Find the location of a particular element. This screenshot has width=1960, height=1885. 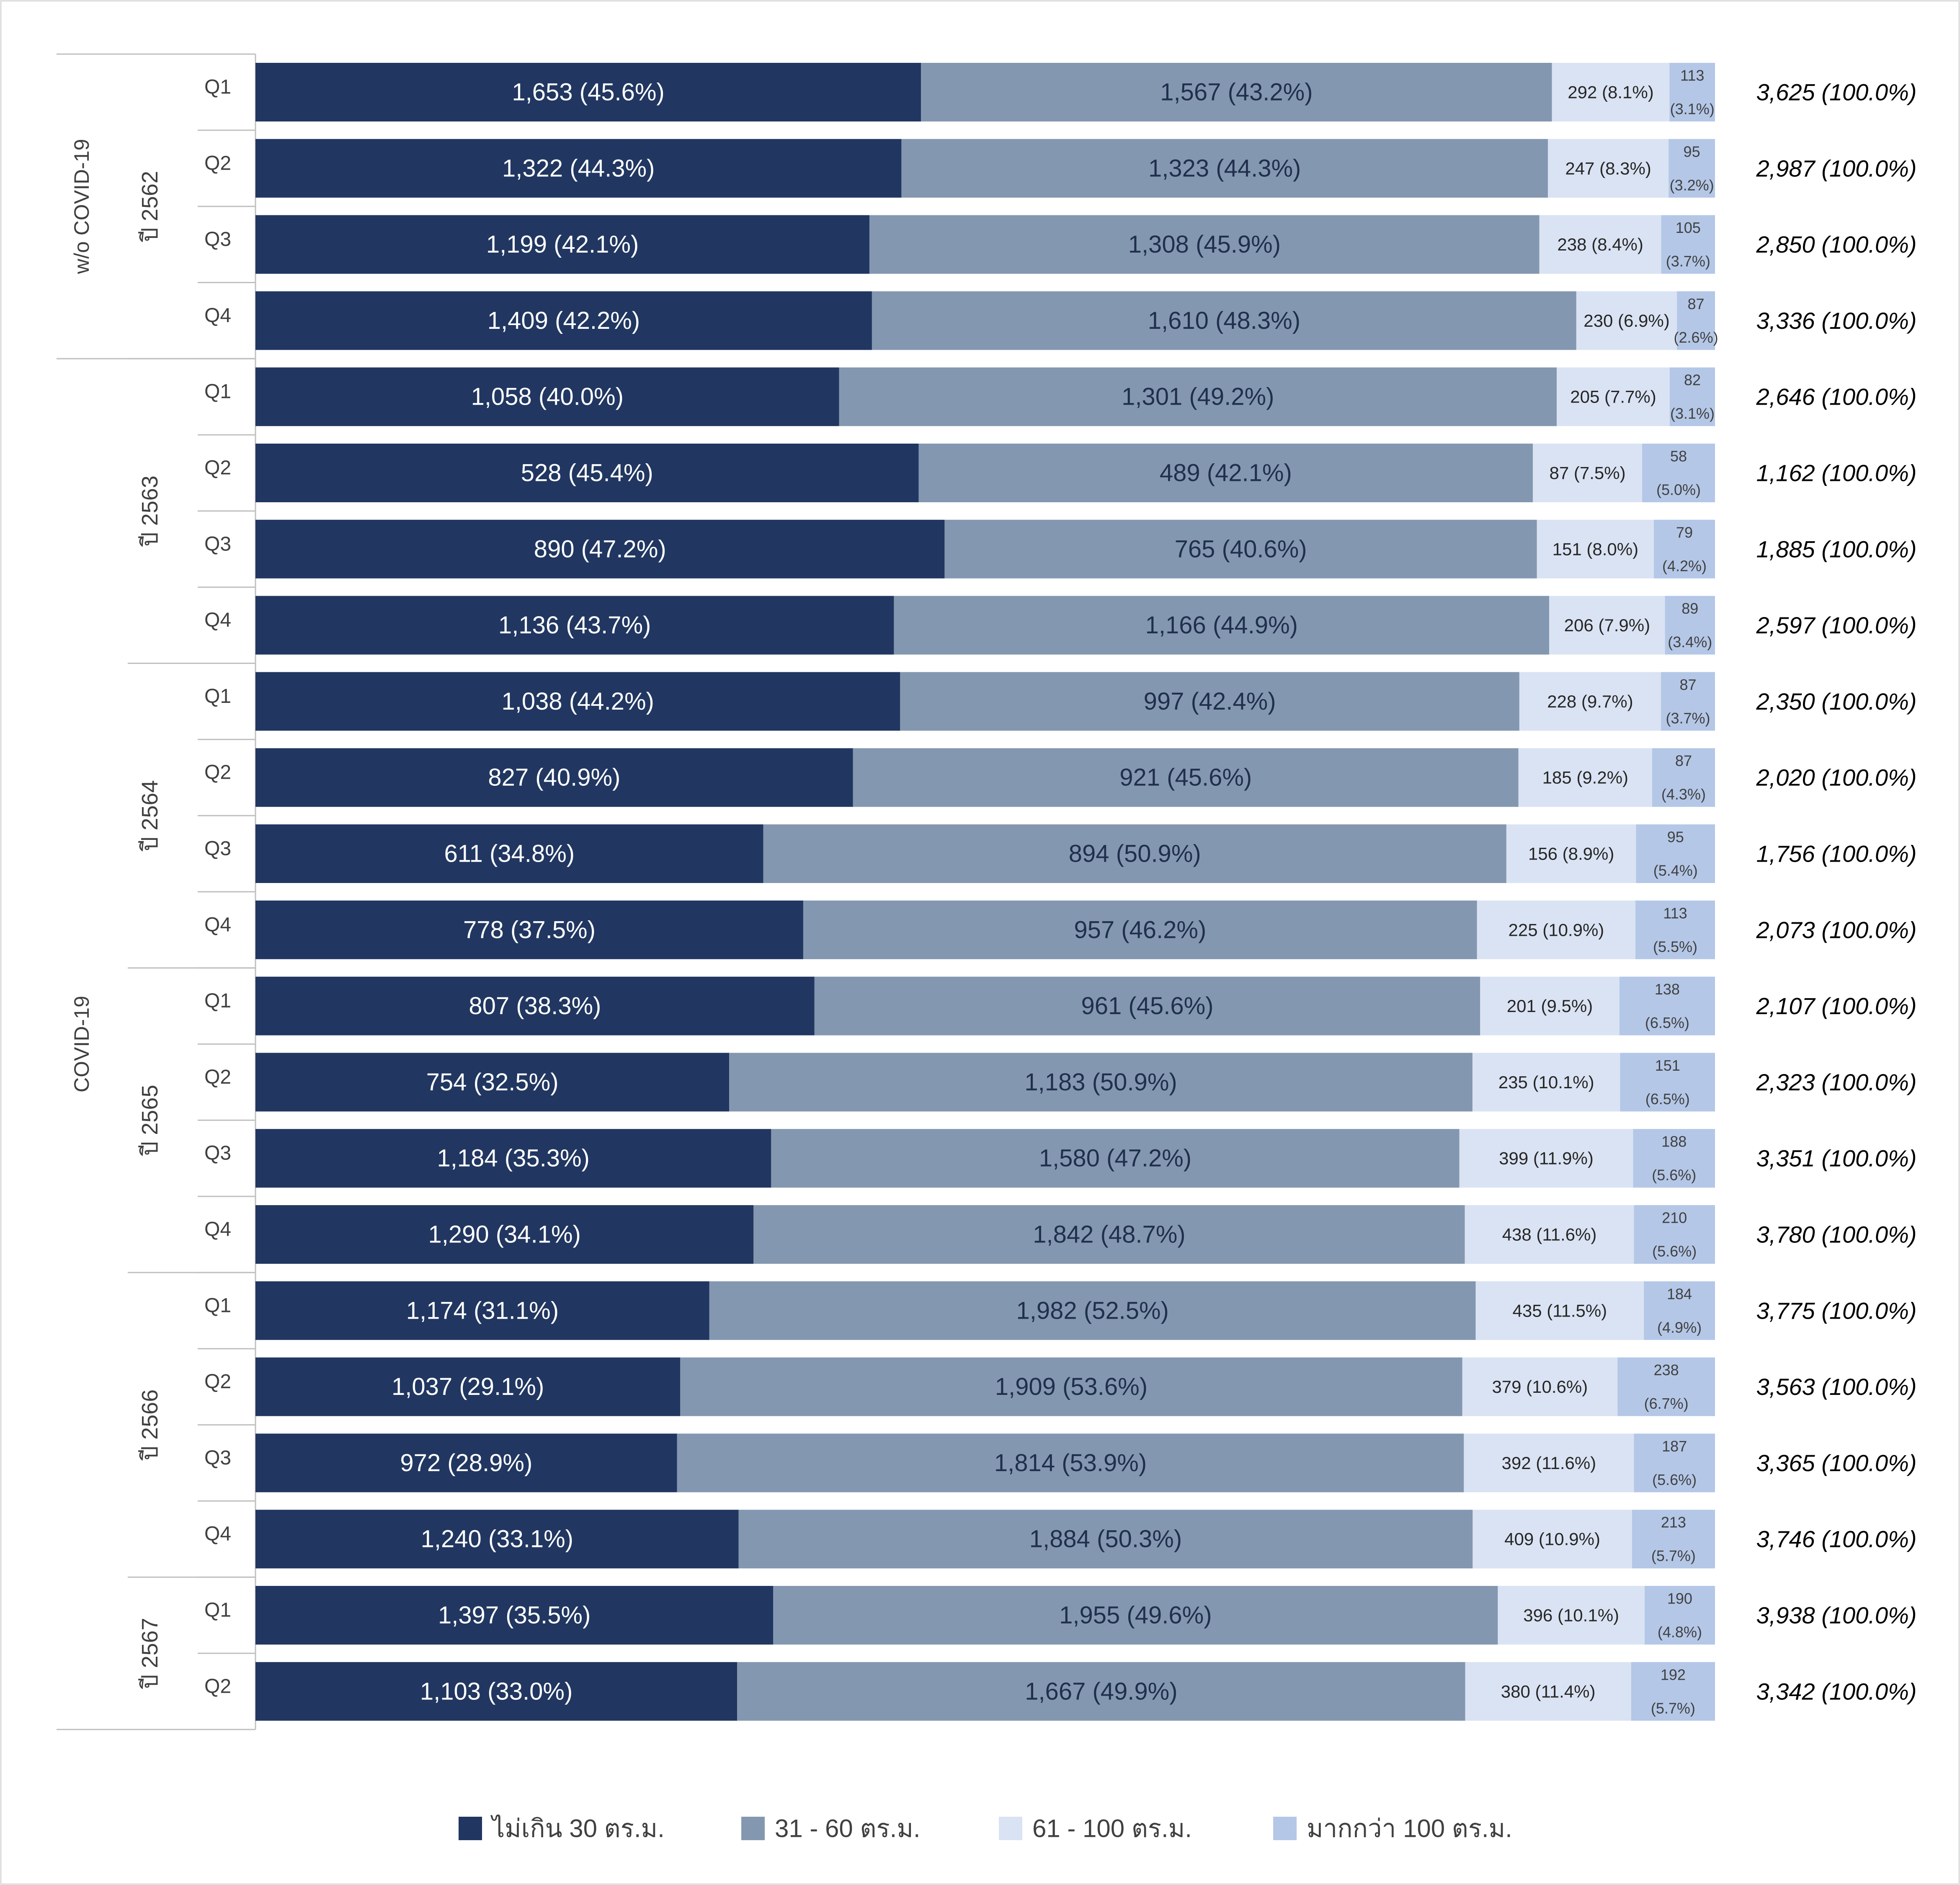

total-label: 2,107 (100.0%) is located at coordinates (1837, 1006).